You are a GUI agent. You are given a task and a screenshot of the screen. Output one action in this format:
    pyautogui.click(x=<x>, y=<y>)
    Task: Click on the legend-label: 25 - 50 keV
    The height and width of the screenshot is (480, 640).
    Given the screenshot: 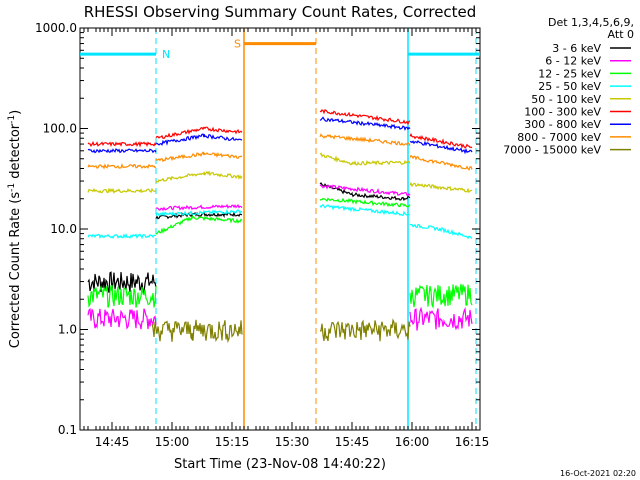 What is the action you would take?
    pyautogui.click(x=569, y=86)
    